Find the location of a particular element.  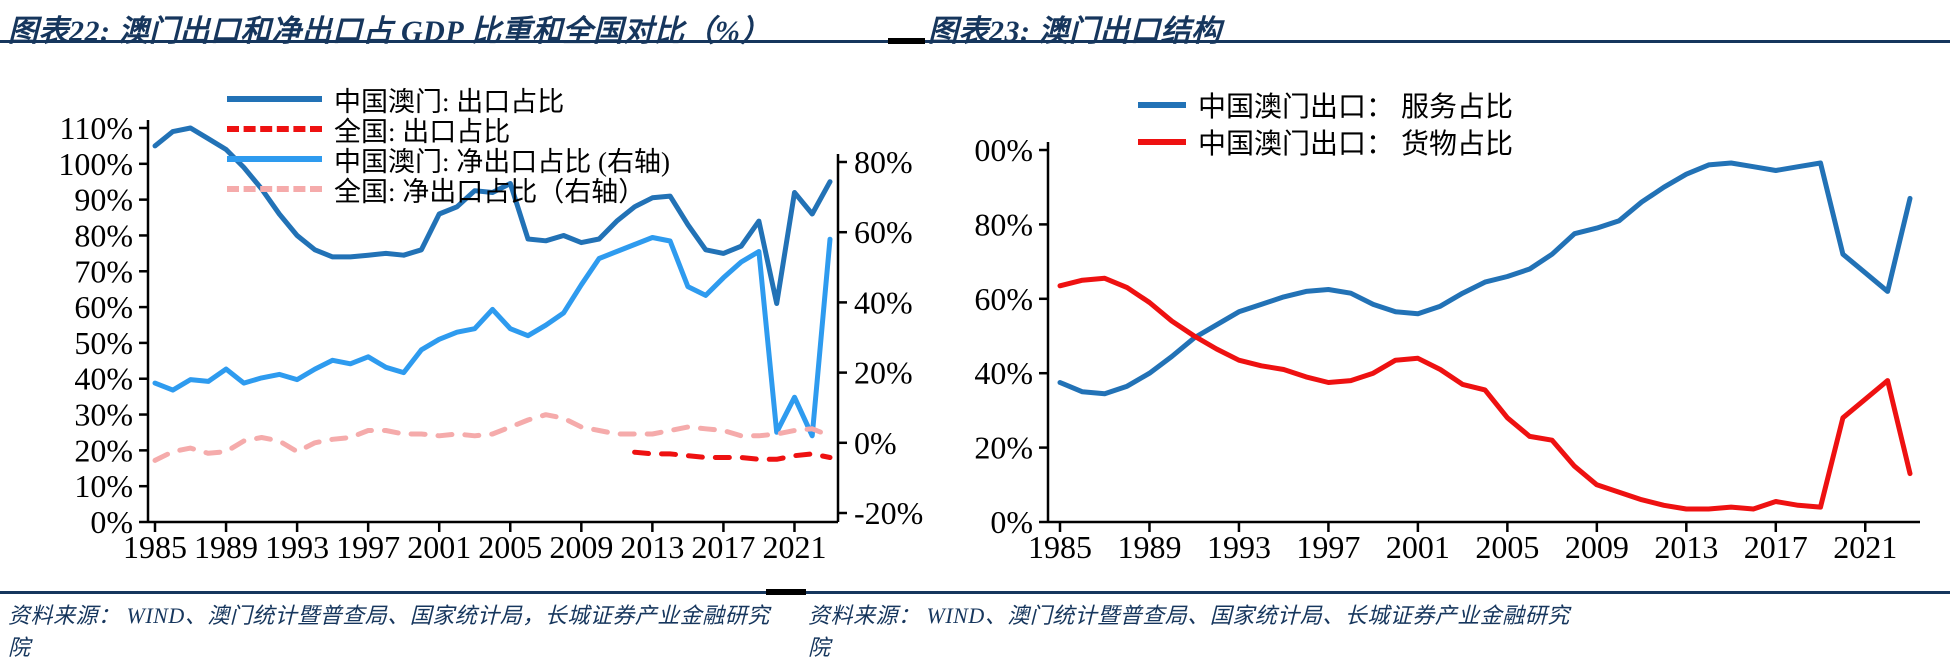

legend-item-goods-share: 中国澳门出口： 货物占比 is located at coordinates (1325, 141).